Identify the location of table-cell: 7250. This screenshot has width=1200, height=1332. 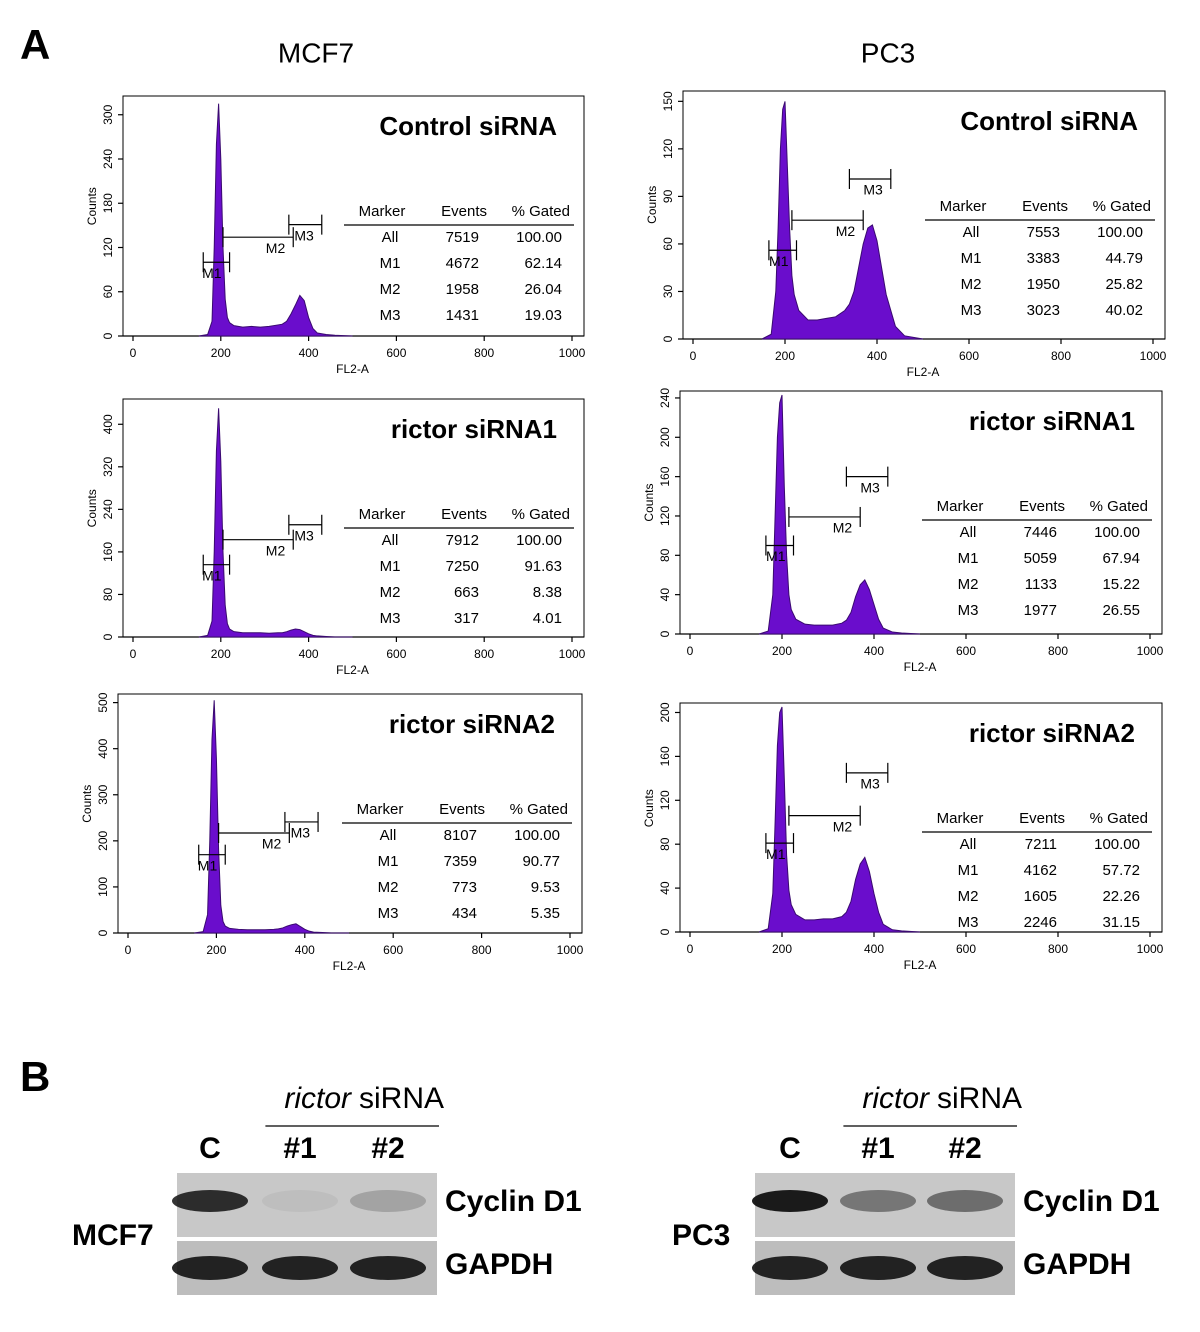
(462, 566).